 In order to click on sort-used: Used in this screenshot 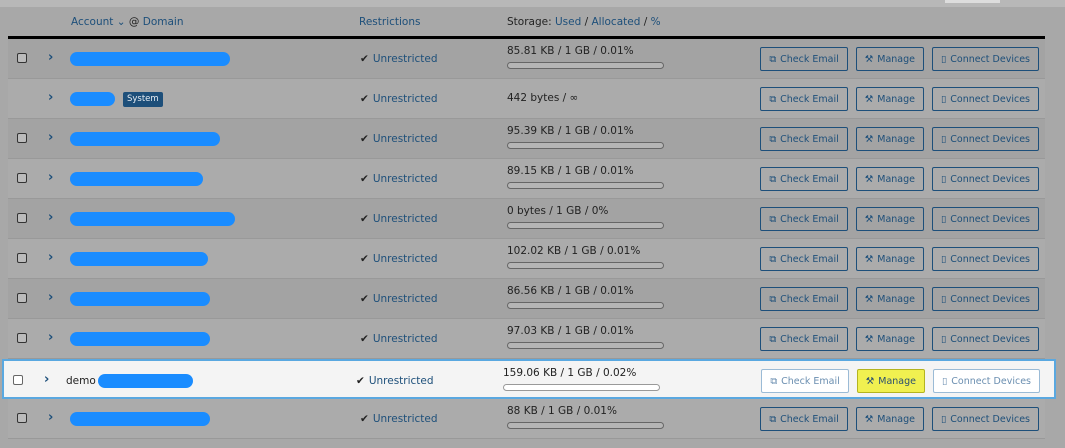, I will do `click(568, 22)`.